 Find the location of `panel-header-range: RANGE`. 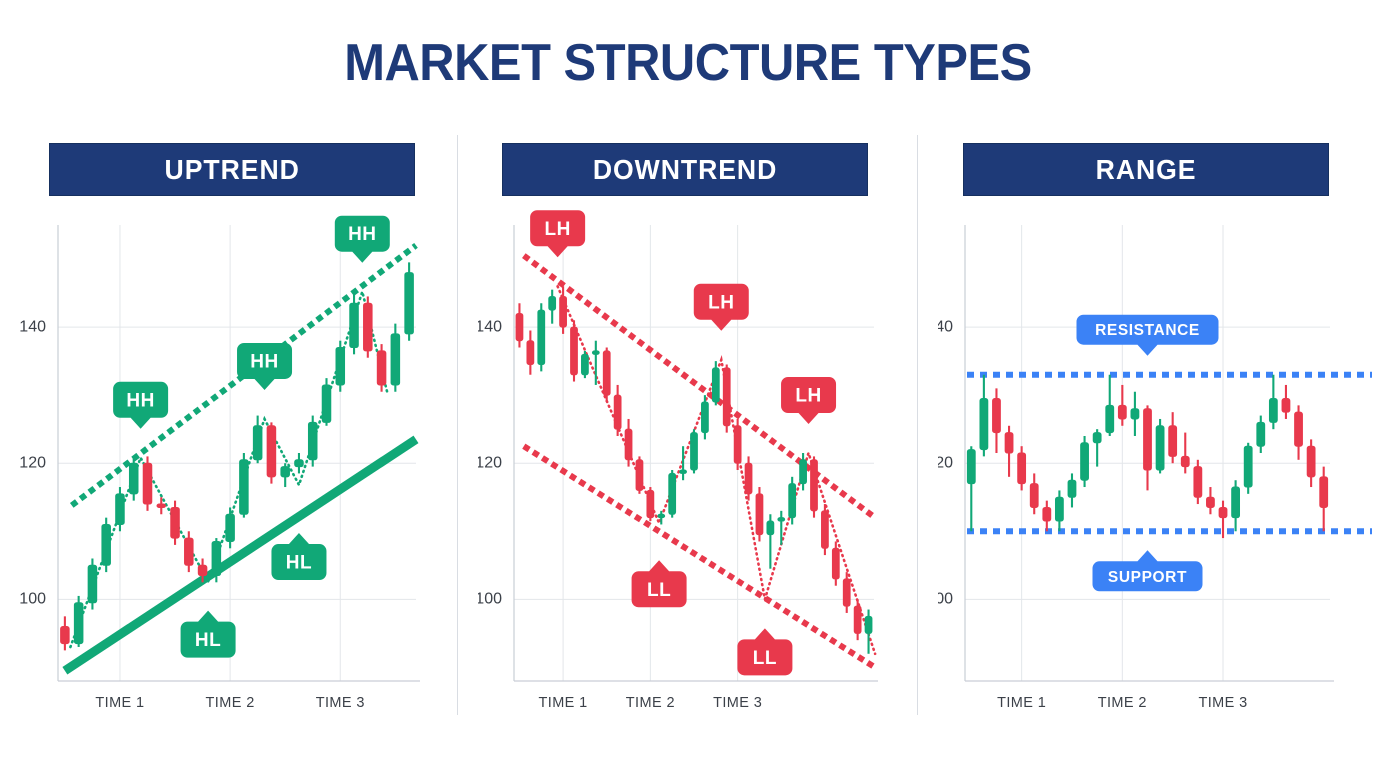

panel-header-range: RANGE is located at coordinates (1146, 169).